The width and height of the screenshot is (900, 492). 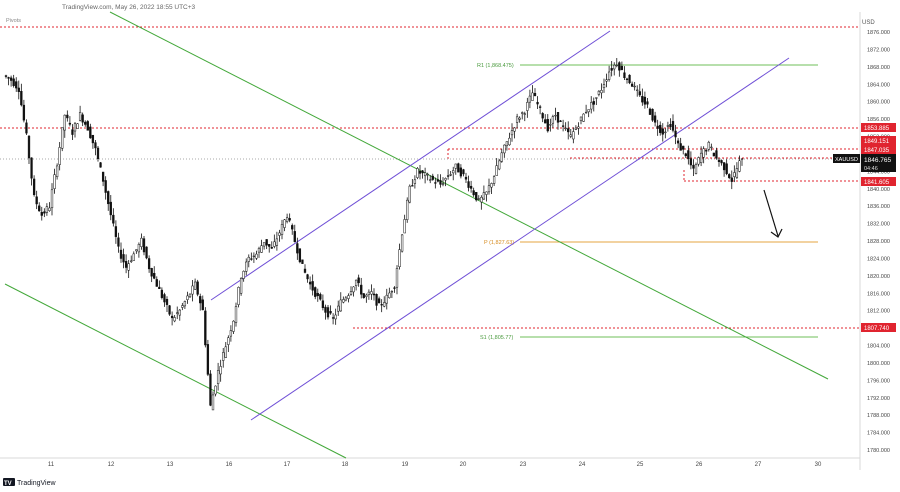 What do you see at coordinates (287, 465) in the screenshot?
I see `time-tick-label: 17` at bounding box center [287, 465].